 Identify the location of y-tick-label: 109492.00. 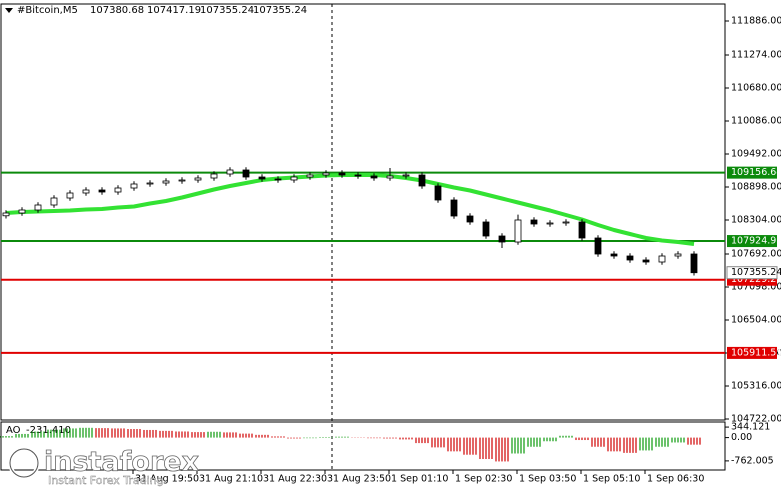
(756, 154).